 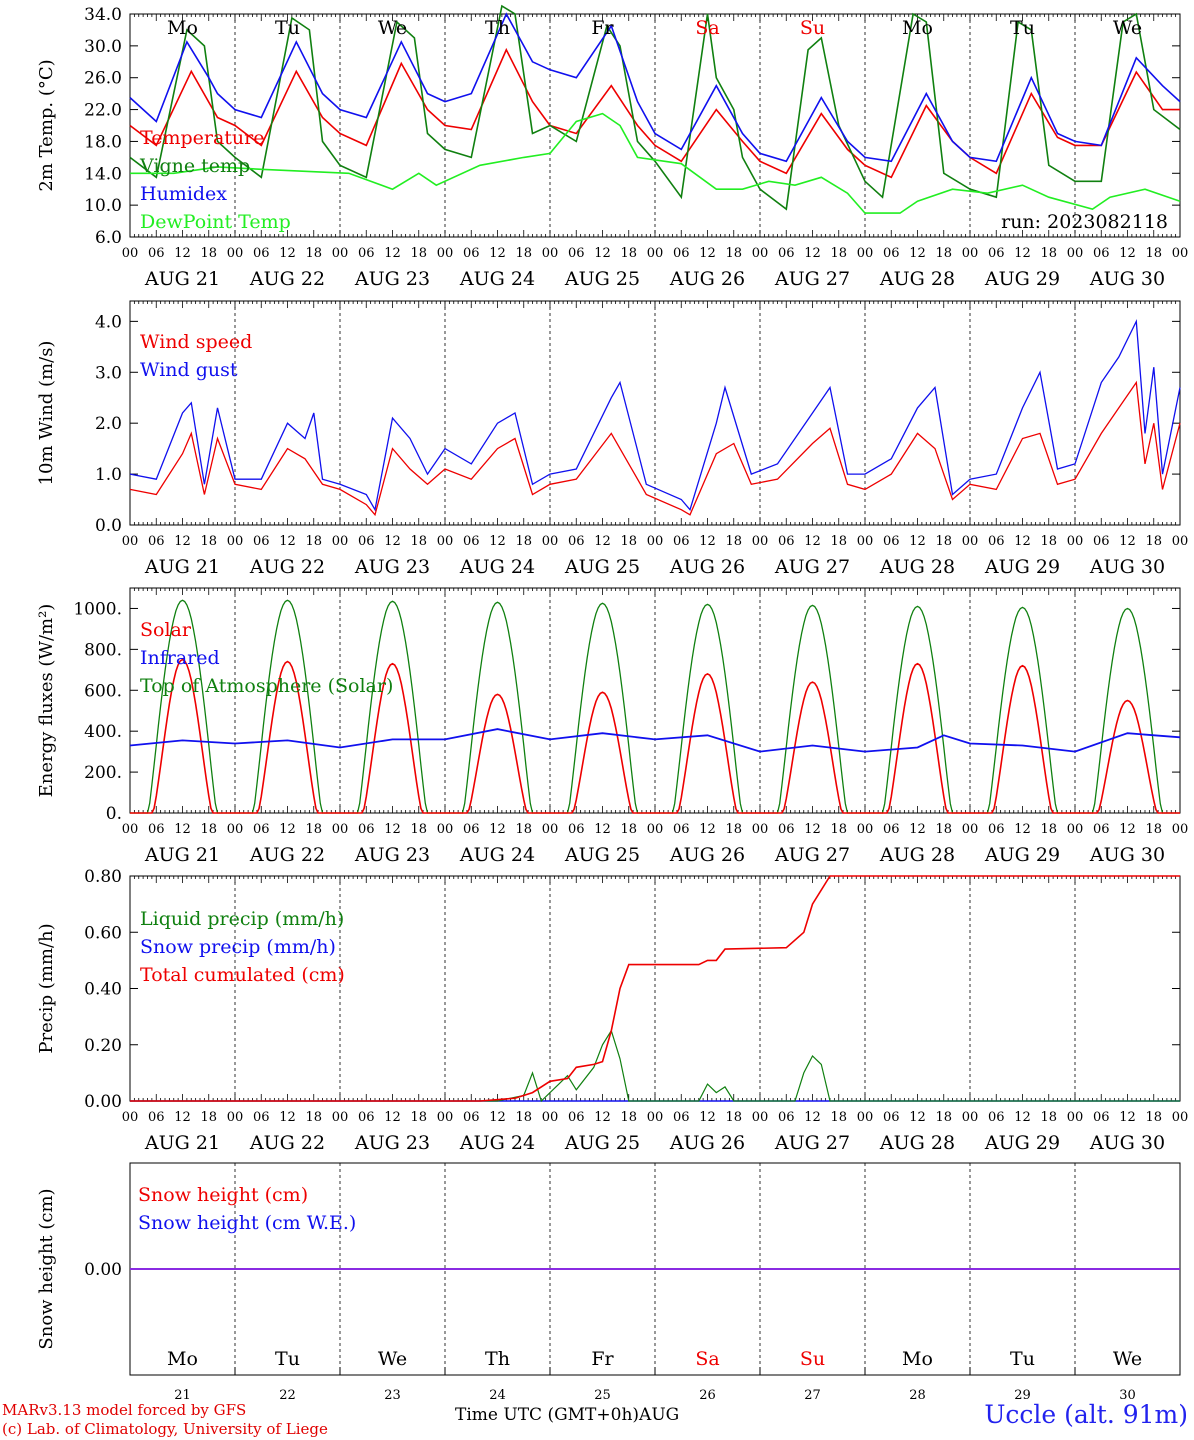 I want to click on date-label: AUG 27, so click(x=812, y=855).